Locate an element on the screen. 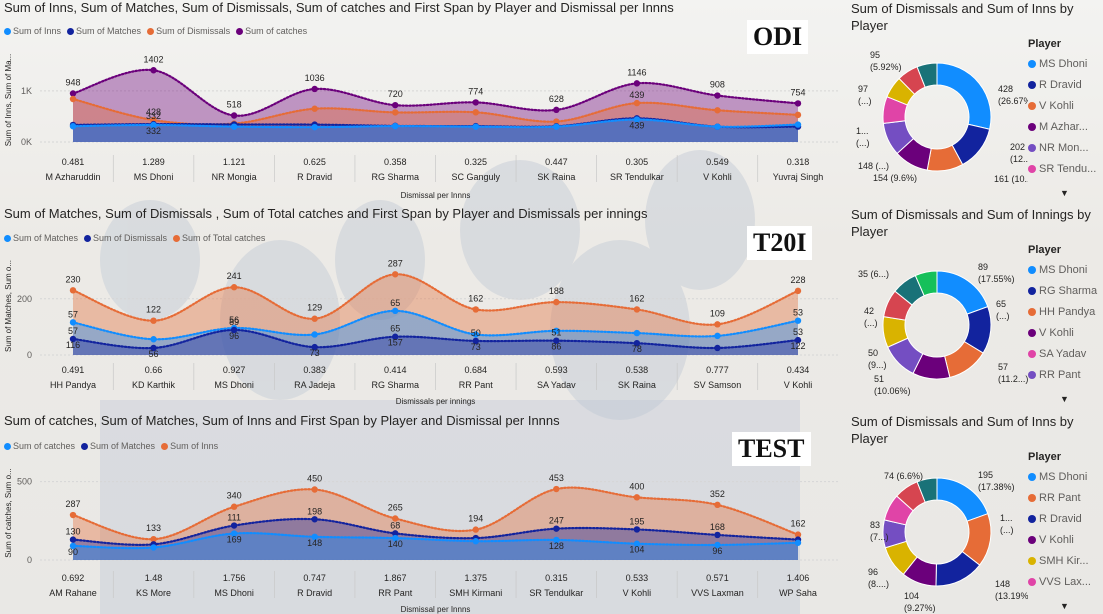 The width and height of the screenshot is (1103, 614). legend-item: Sum of Dismissals is located at coordinates (188, 31).